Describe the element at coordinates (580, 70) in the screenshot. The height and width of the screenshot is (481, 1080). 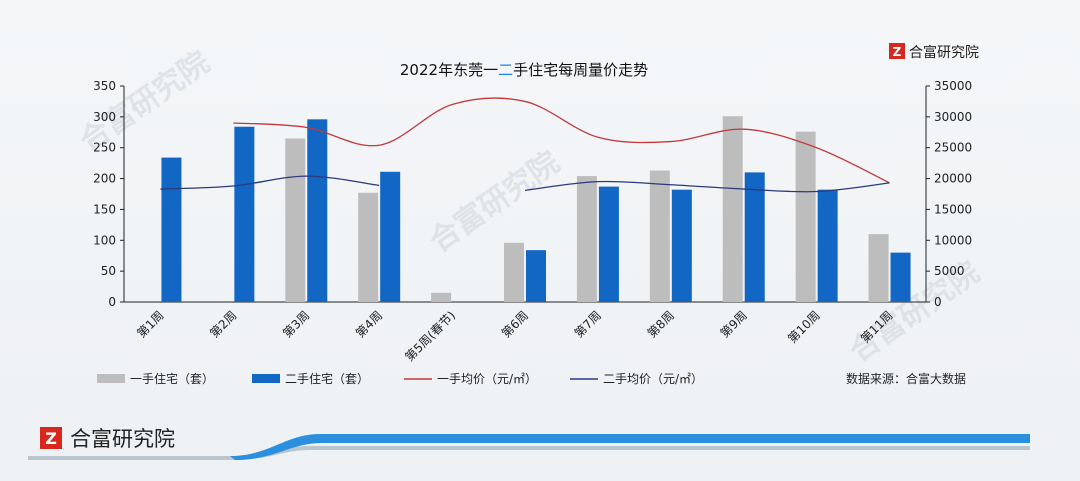
I see `chart-title-part-3: 手住宅每周量价走势` at that location.